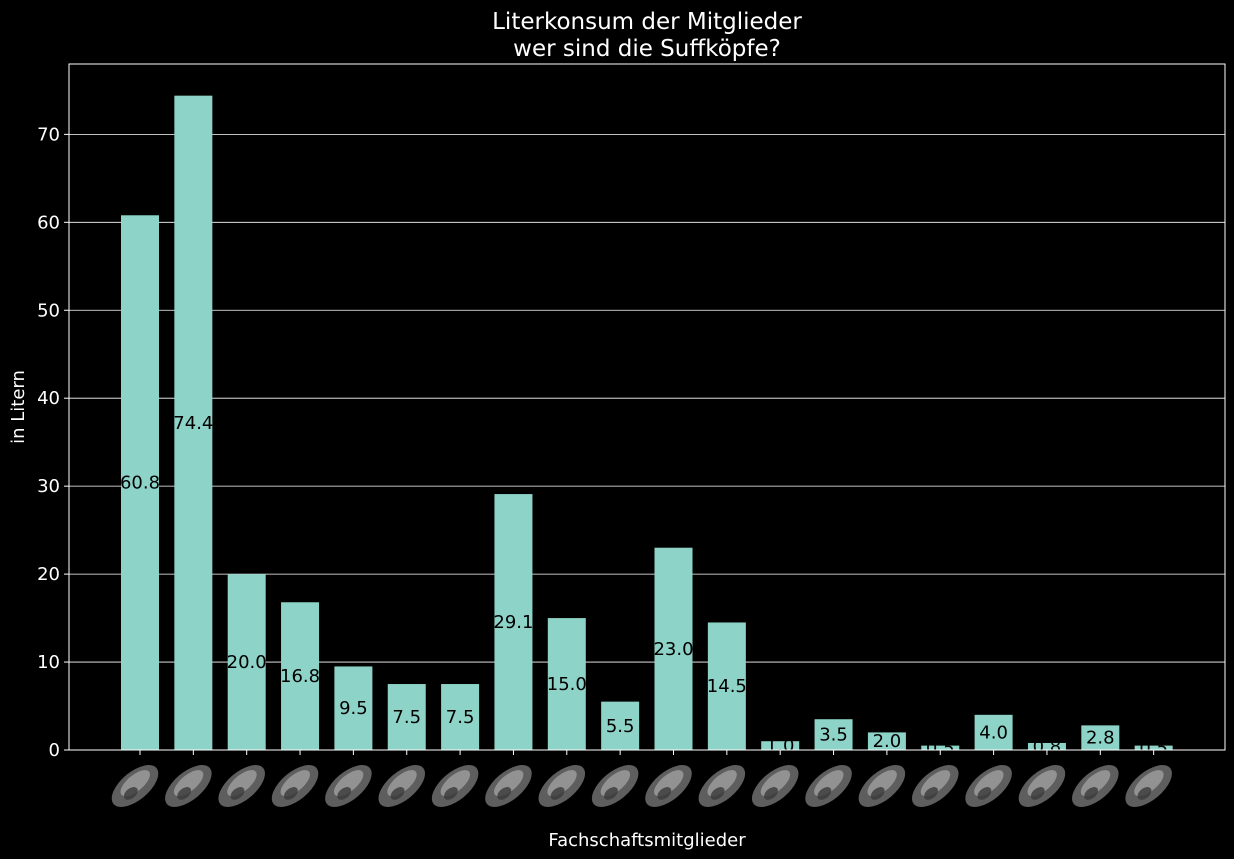  I want to click on bar-value-label: 9.5, so click(353, 708).